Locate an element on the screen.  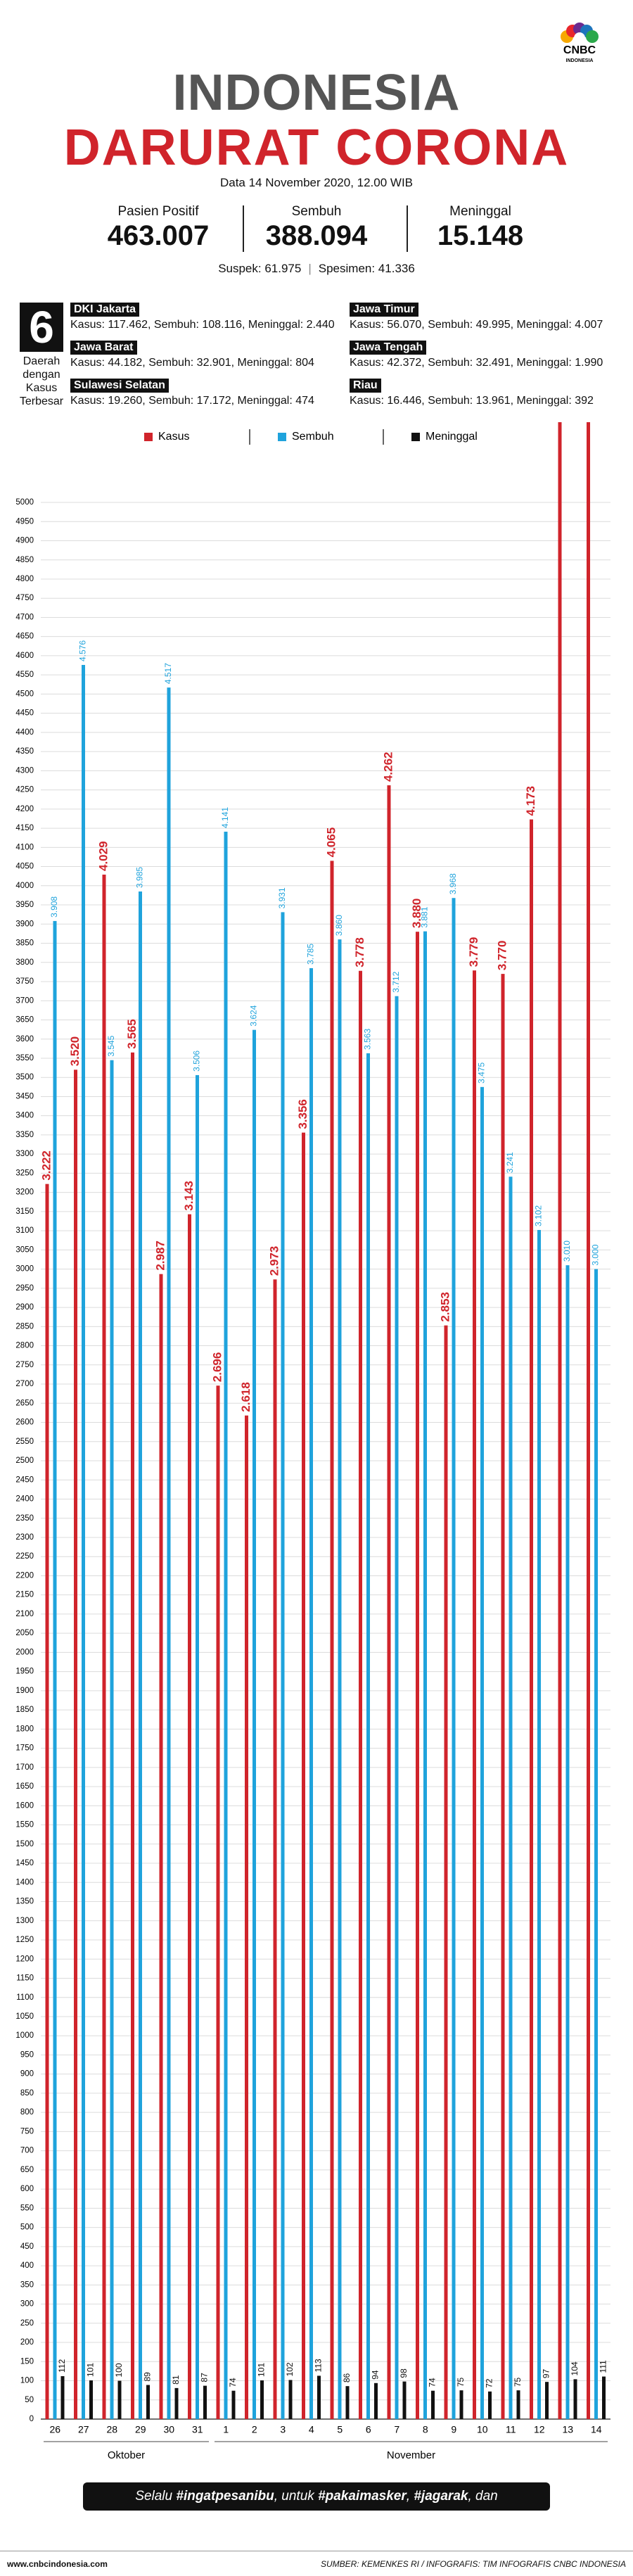
value-label: 3.931 is located at coordinates (282, 897).